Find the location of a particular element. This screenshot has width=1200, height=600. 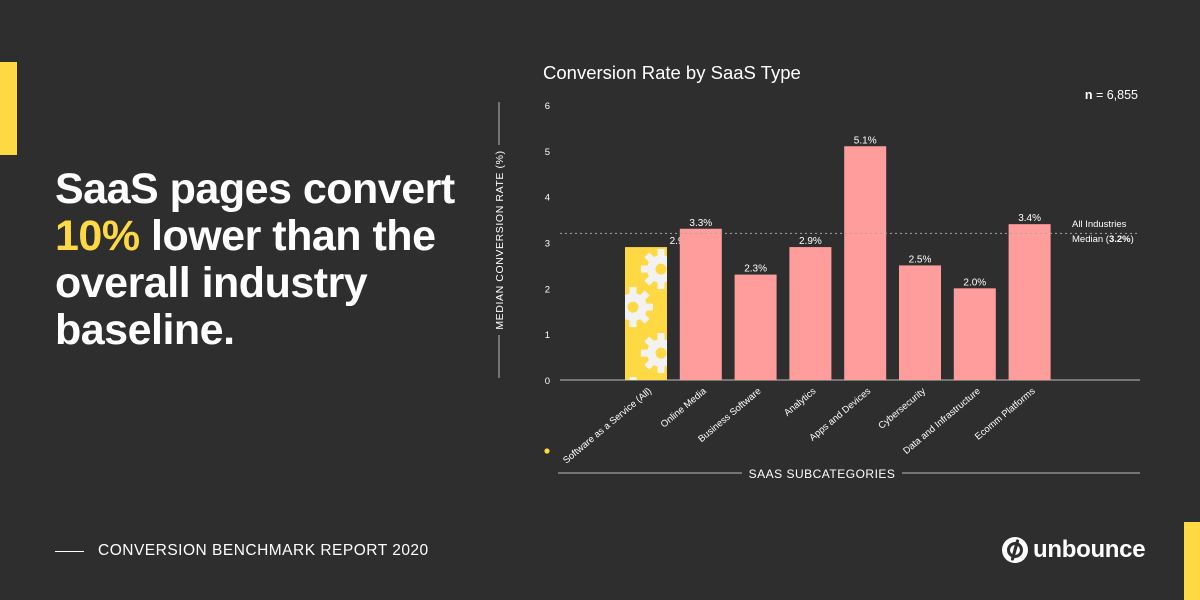

median-label-prefix: Median ( is located at coordinates (1091, 239).